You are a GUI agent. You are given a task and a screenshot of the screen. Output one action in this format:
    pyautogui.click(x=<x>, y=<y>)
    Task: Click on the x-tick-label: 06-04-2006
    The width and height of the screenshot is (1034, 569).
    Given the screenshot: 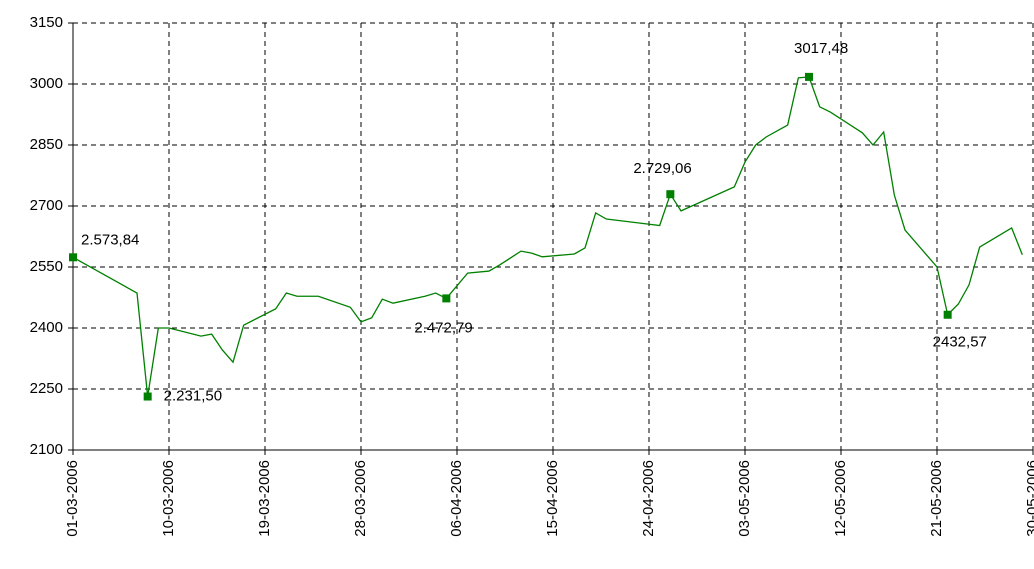 What is the action you would take?
    pyautogui.click(x=456, y=498)
    